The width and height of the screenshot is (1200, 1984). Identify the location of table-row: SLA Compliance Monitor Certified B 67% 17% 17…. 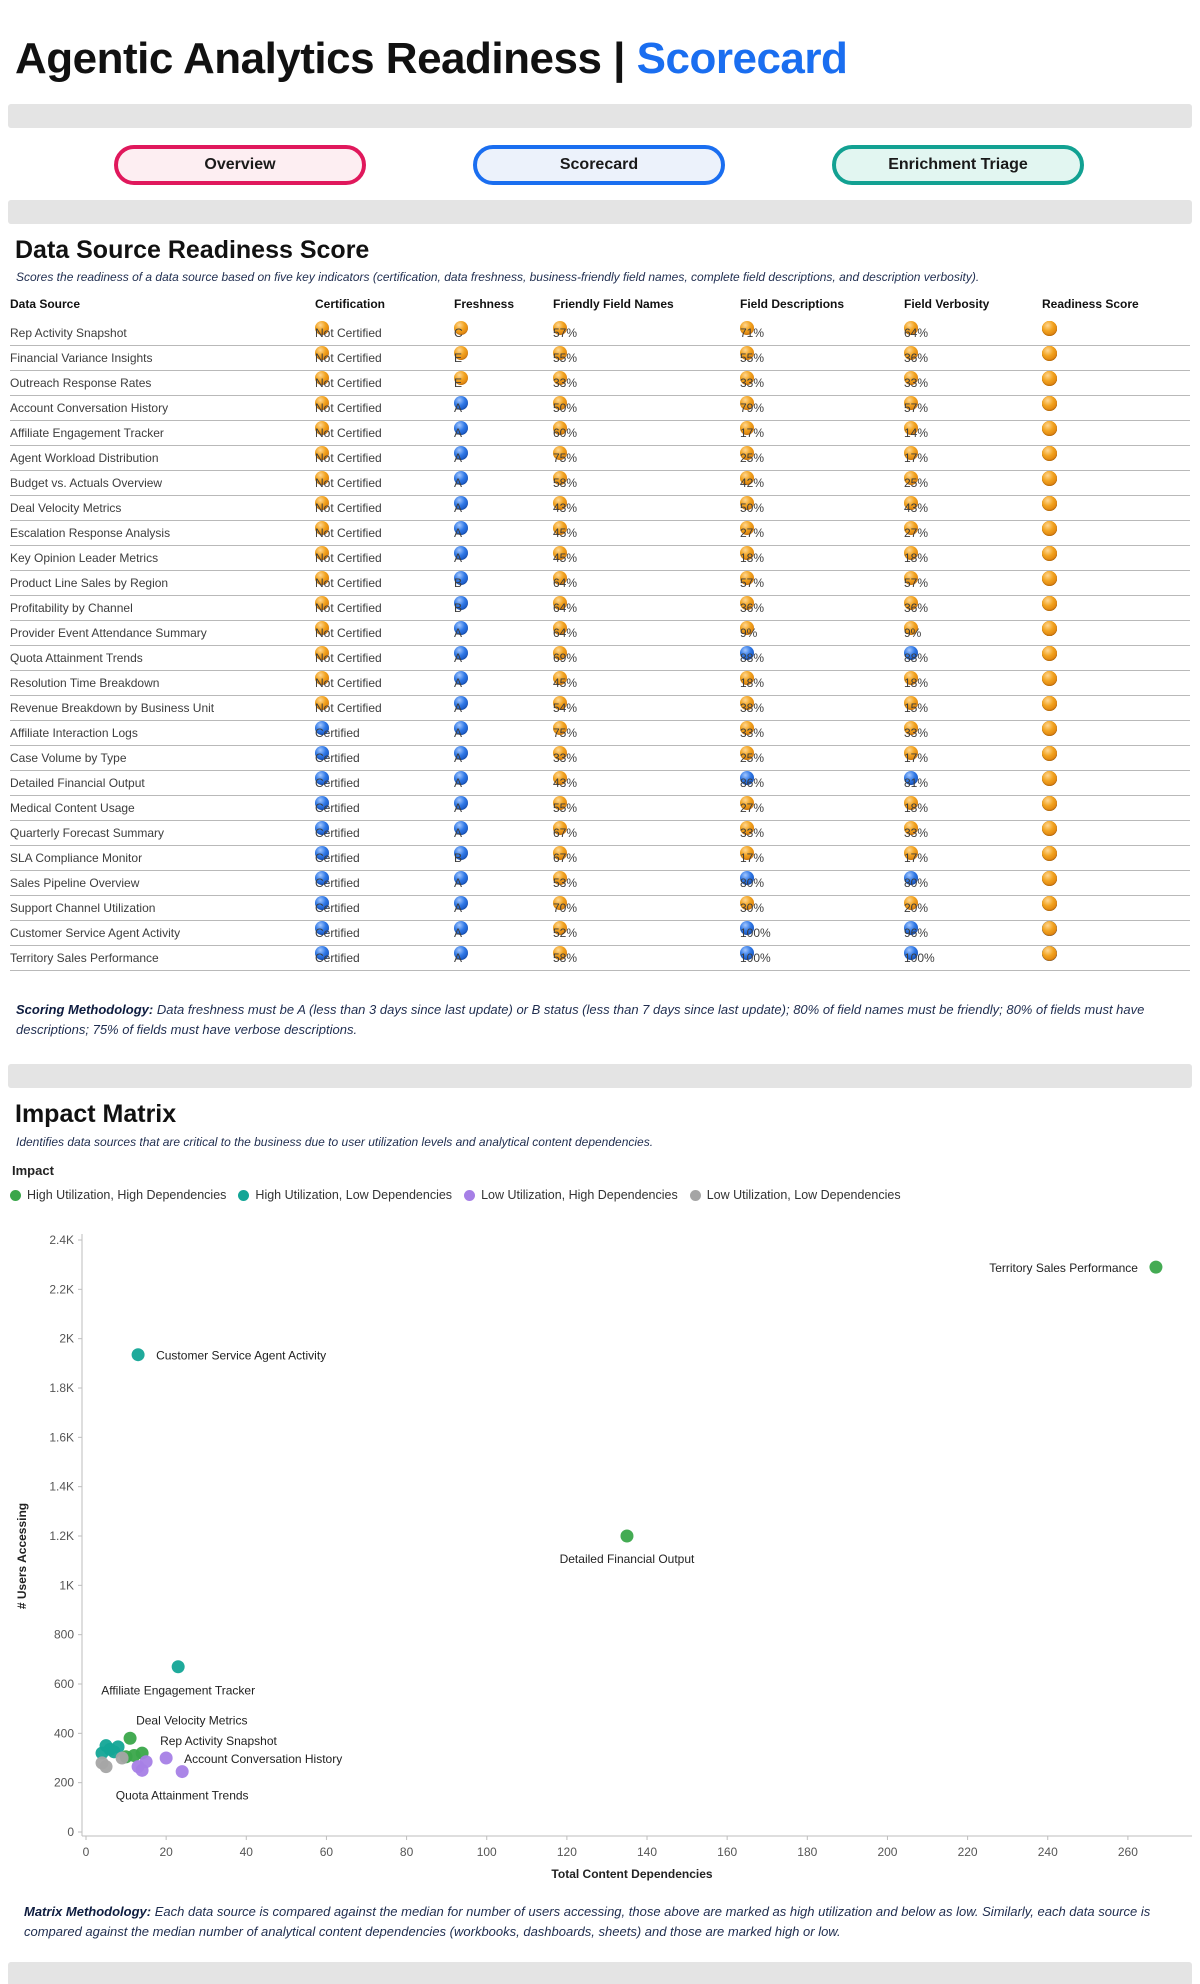
(600, 858).